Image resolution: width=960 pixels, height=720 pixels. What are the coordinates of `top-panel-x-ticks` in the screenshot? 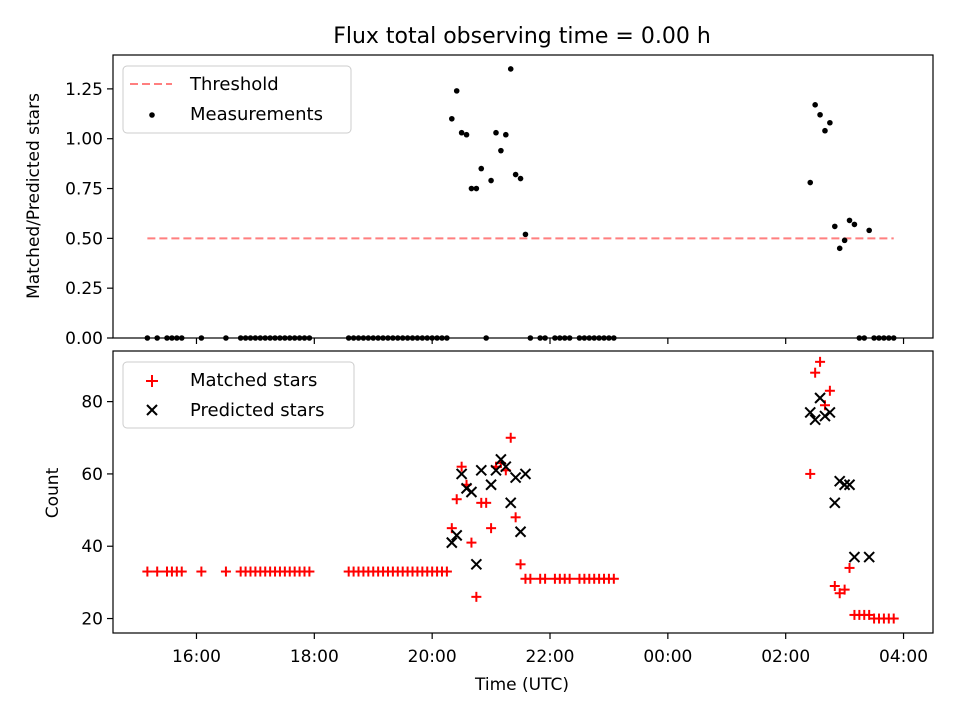 It's located at (550, 341).